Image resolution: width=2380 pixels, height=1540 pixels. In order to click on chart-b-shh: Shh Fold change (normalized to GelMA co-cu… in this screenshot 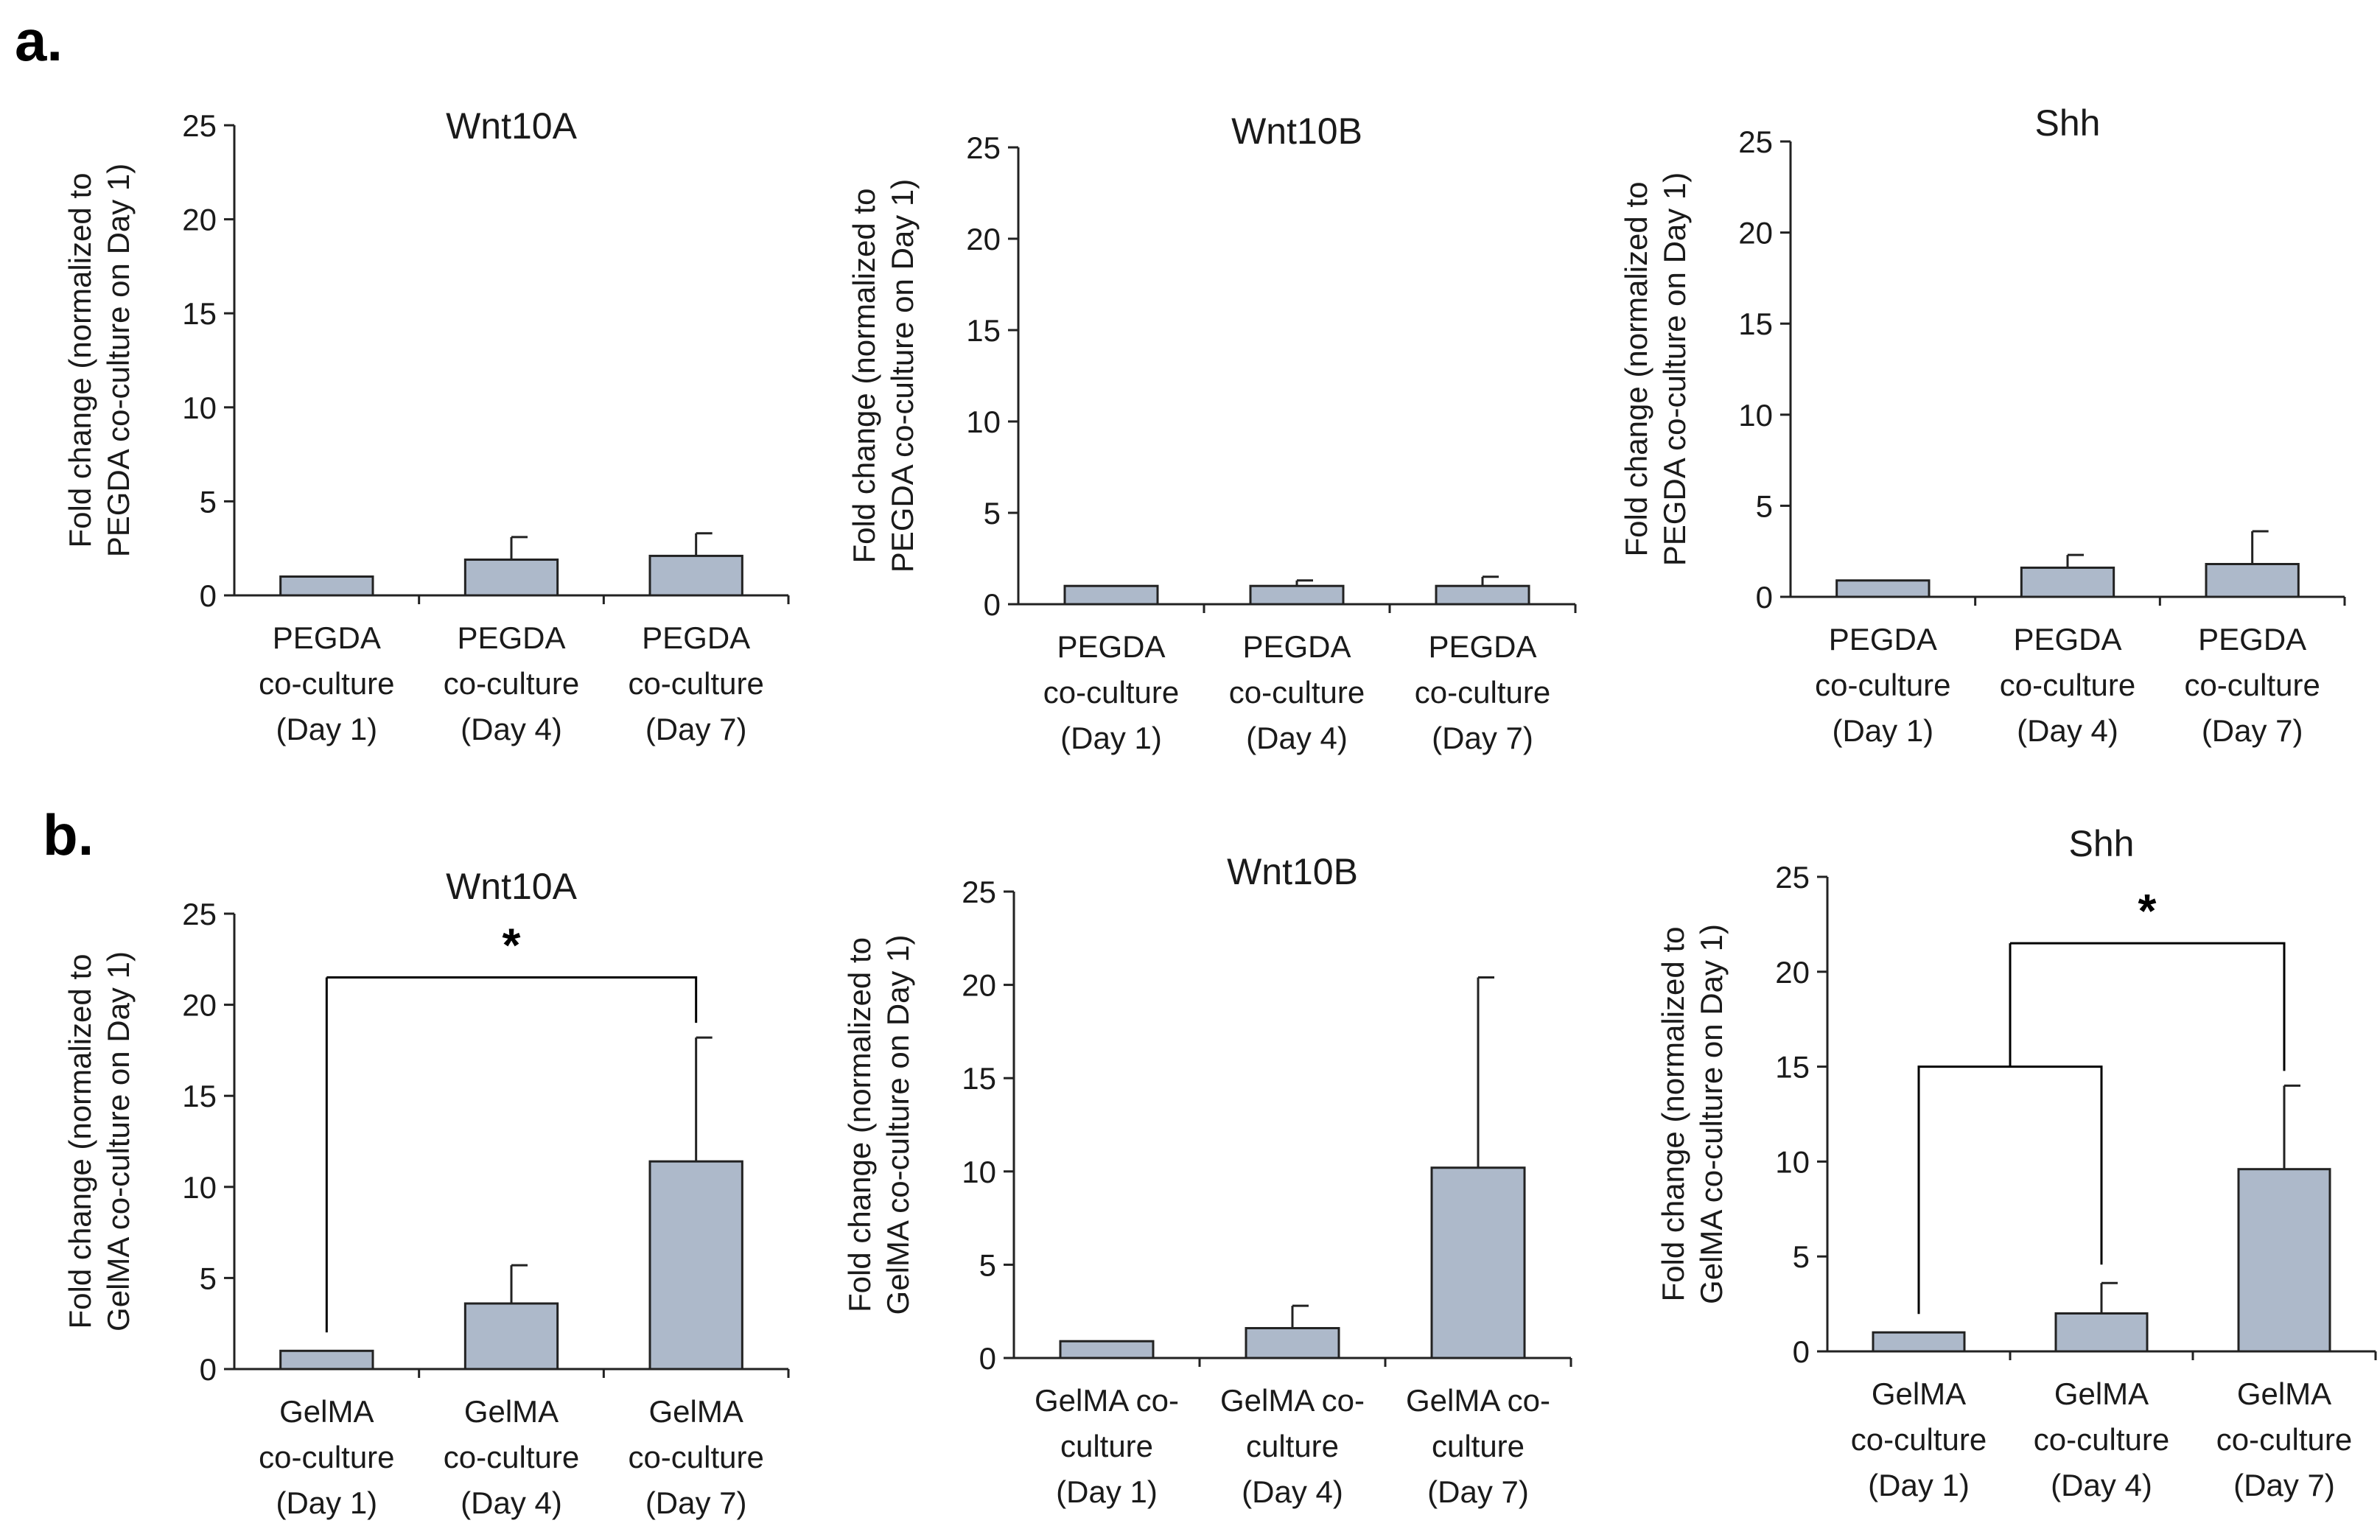, I will do `click(2016, 1162)`.